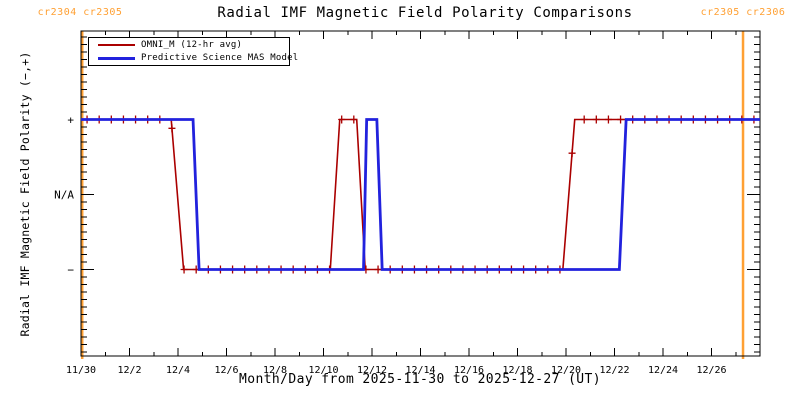 The height and width of the screenshot is (400, 800). I want to click on y-tick-label: +, so click(70, 120).